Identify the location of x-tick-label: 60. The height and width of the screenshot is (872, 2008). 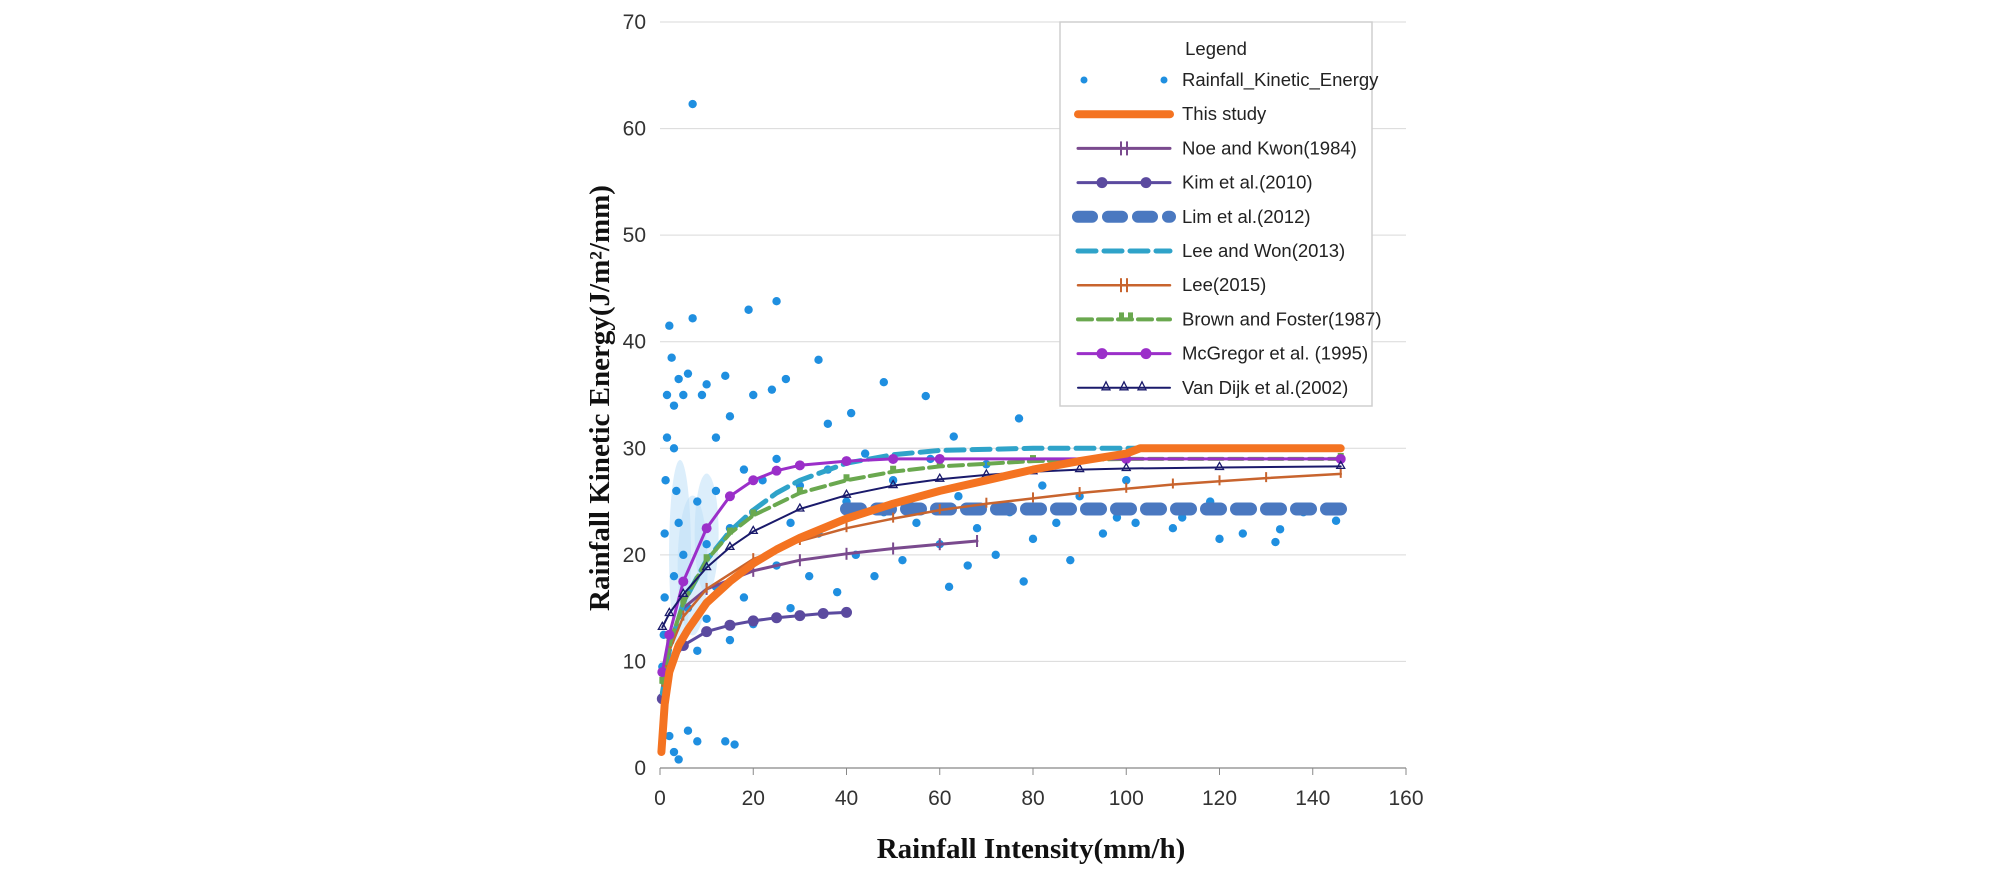
(939, 798).